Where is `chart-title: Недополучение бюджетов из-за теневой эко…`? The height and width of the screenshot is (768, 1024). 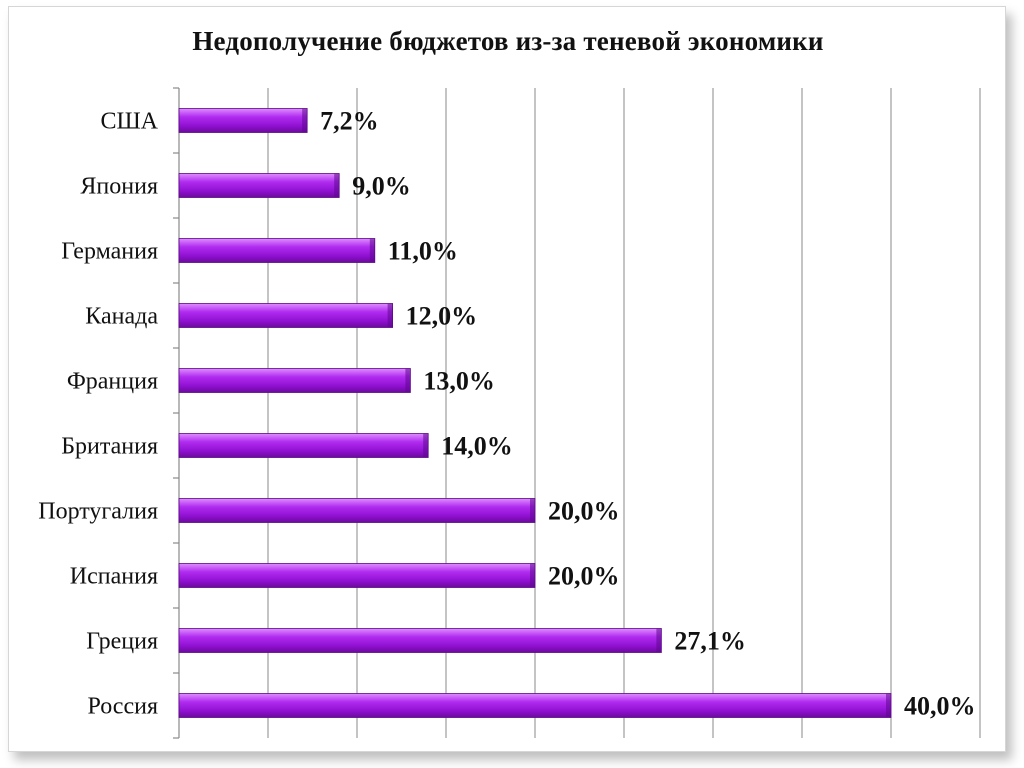 chart-title: Недополучение бюджетов из-за теневой эко… is located at coordinates (508, 41).